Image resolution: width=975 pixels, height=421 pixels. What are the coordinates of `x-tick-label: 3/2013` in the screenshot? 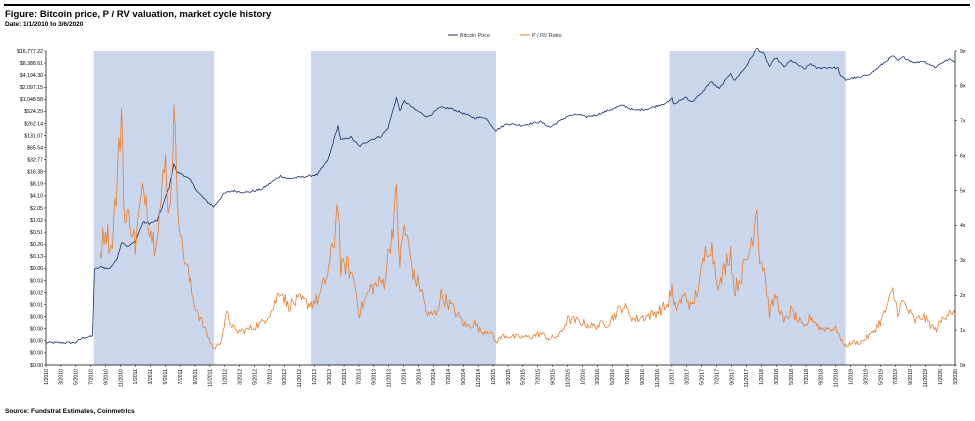 It's located at (330, 377).